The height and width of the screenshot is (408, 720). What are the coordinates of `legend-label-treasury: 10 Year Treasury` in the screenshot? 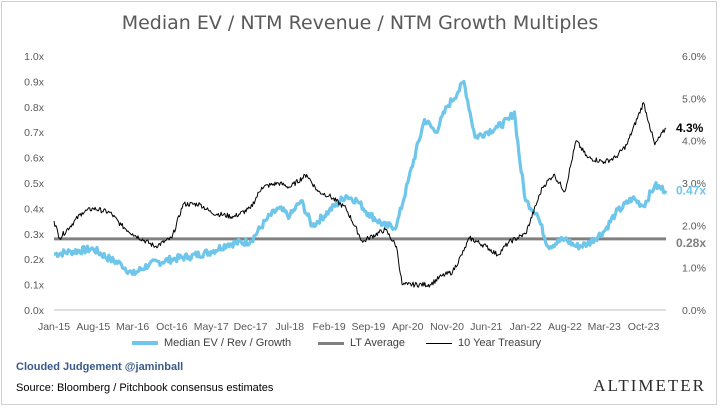 It's located at (500, 343).